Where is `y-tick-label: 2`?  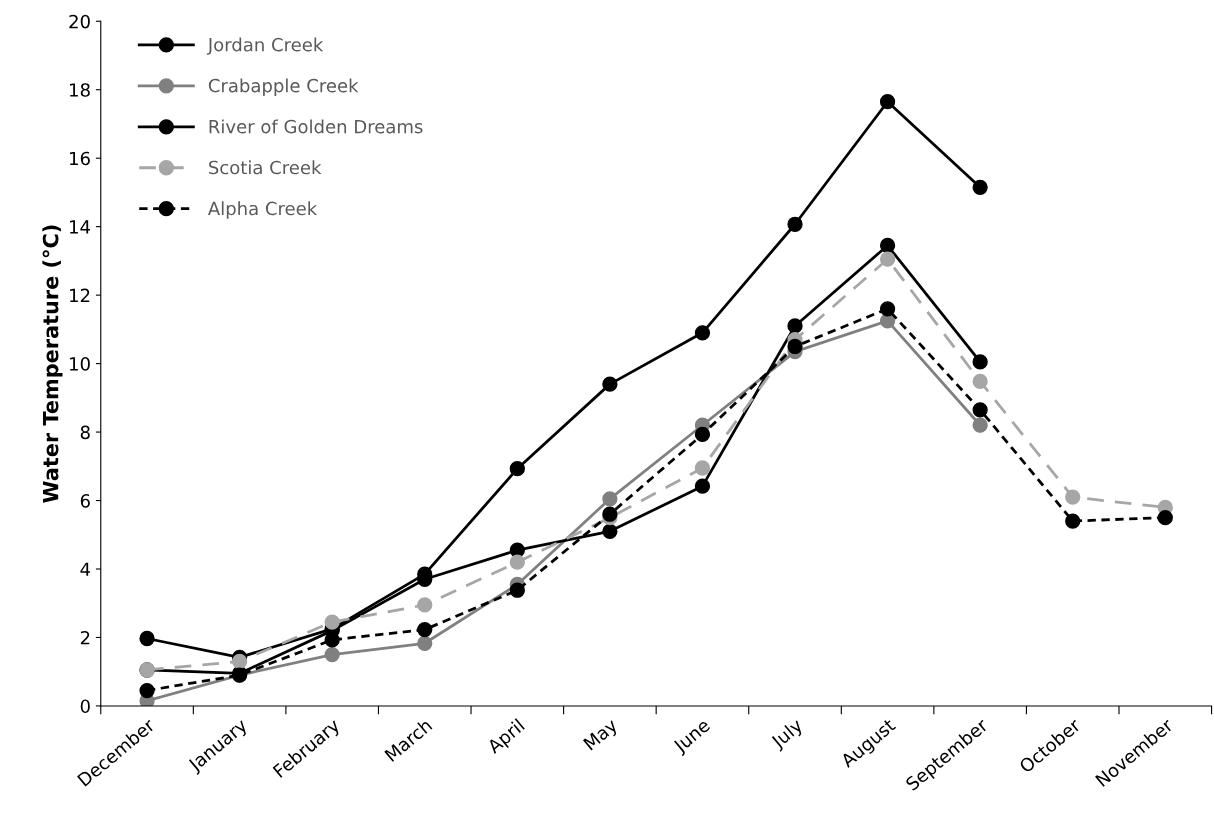 y-tick-label: 2 is located at coordinates (85, 637).